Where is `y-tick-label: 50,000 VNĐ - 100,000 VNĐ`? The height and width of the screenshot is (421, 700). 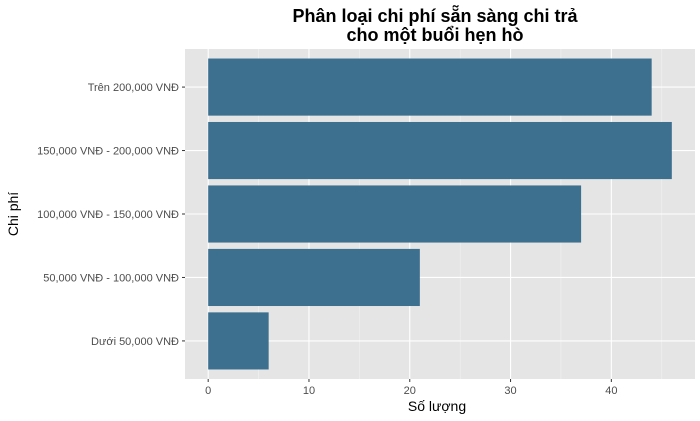
y-tick-label: 50,000 VNĐ - 100,000 VNĐ is located at coordinates (111, 278).